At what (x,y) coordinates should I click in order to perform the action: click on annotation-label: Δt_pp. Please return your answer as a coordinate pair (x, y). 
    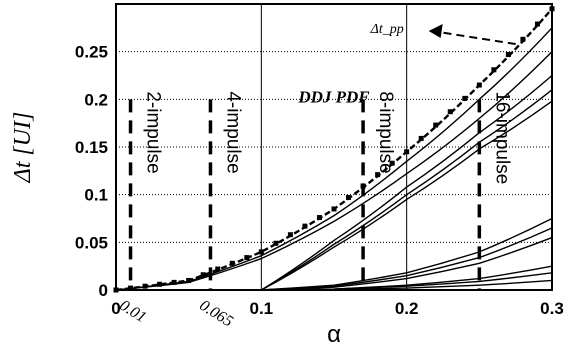
    Looking at the image, I should click on (387, 29).